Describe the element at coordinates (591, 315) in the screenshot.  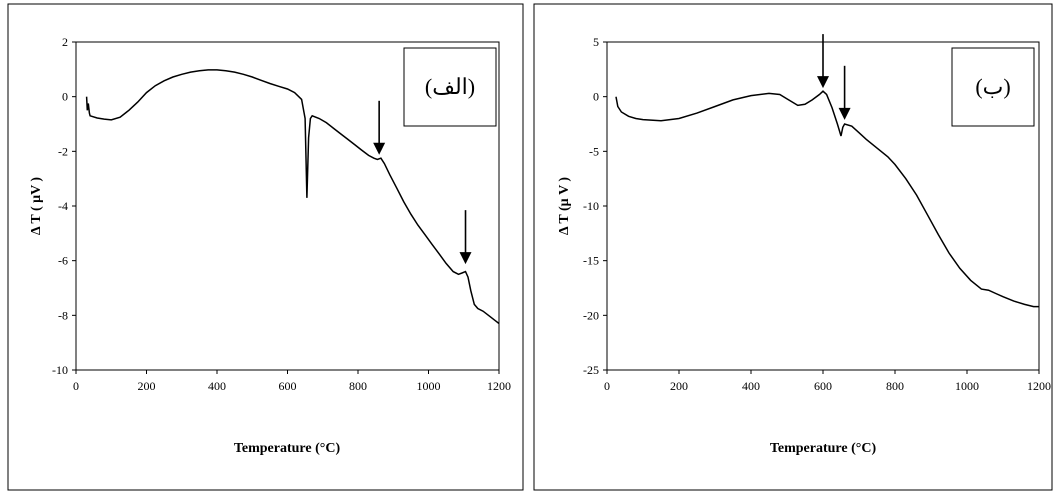
I see `y-tick-label: -20` at that location.